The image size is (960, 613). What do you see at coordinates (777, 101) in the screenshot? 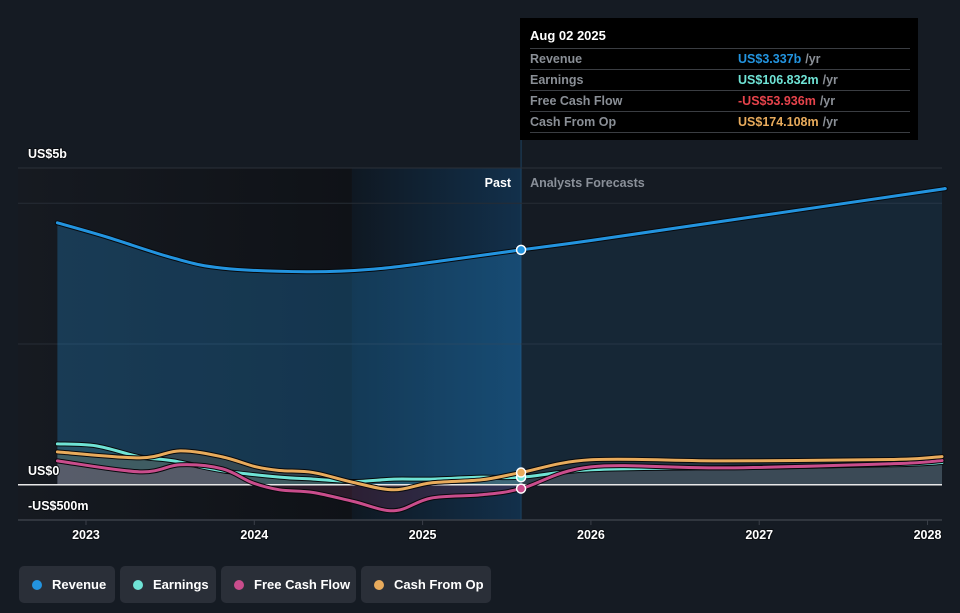
I see `tooltip-value: -US$53.936m` at bounding box center [777, 101].